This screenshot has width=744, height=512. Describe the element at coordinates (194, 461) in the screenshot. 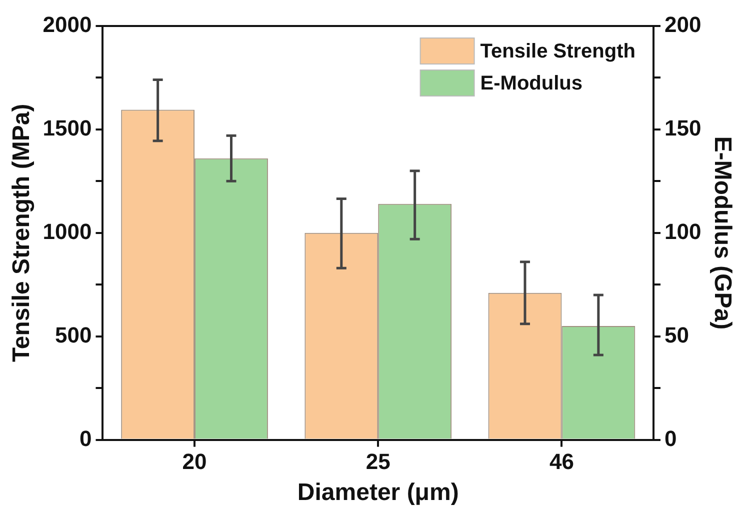

I see `x-tick-label: 20` at that location.